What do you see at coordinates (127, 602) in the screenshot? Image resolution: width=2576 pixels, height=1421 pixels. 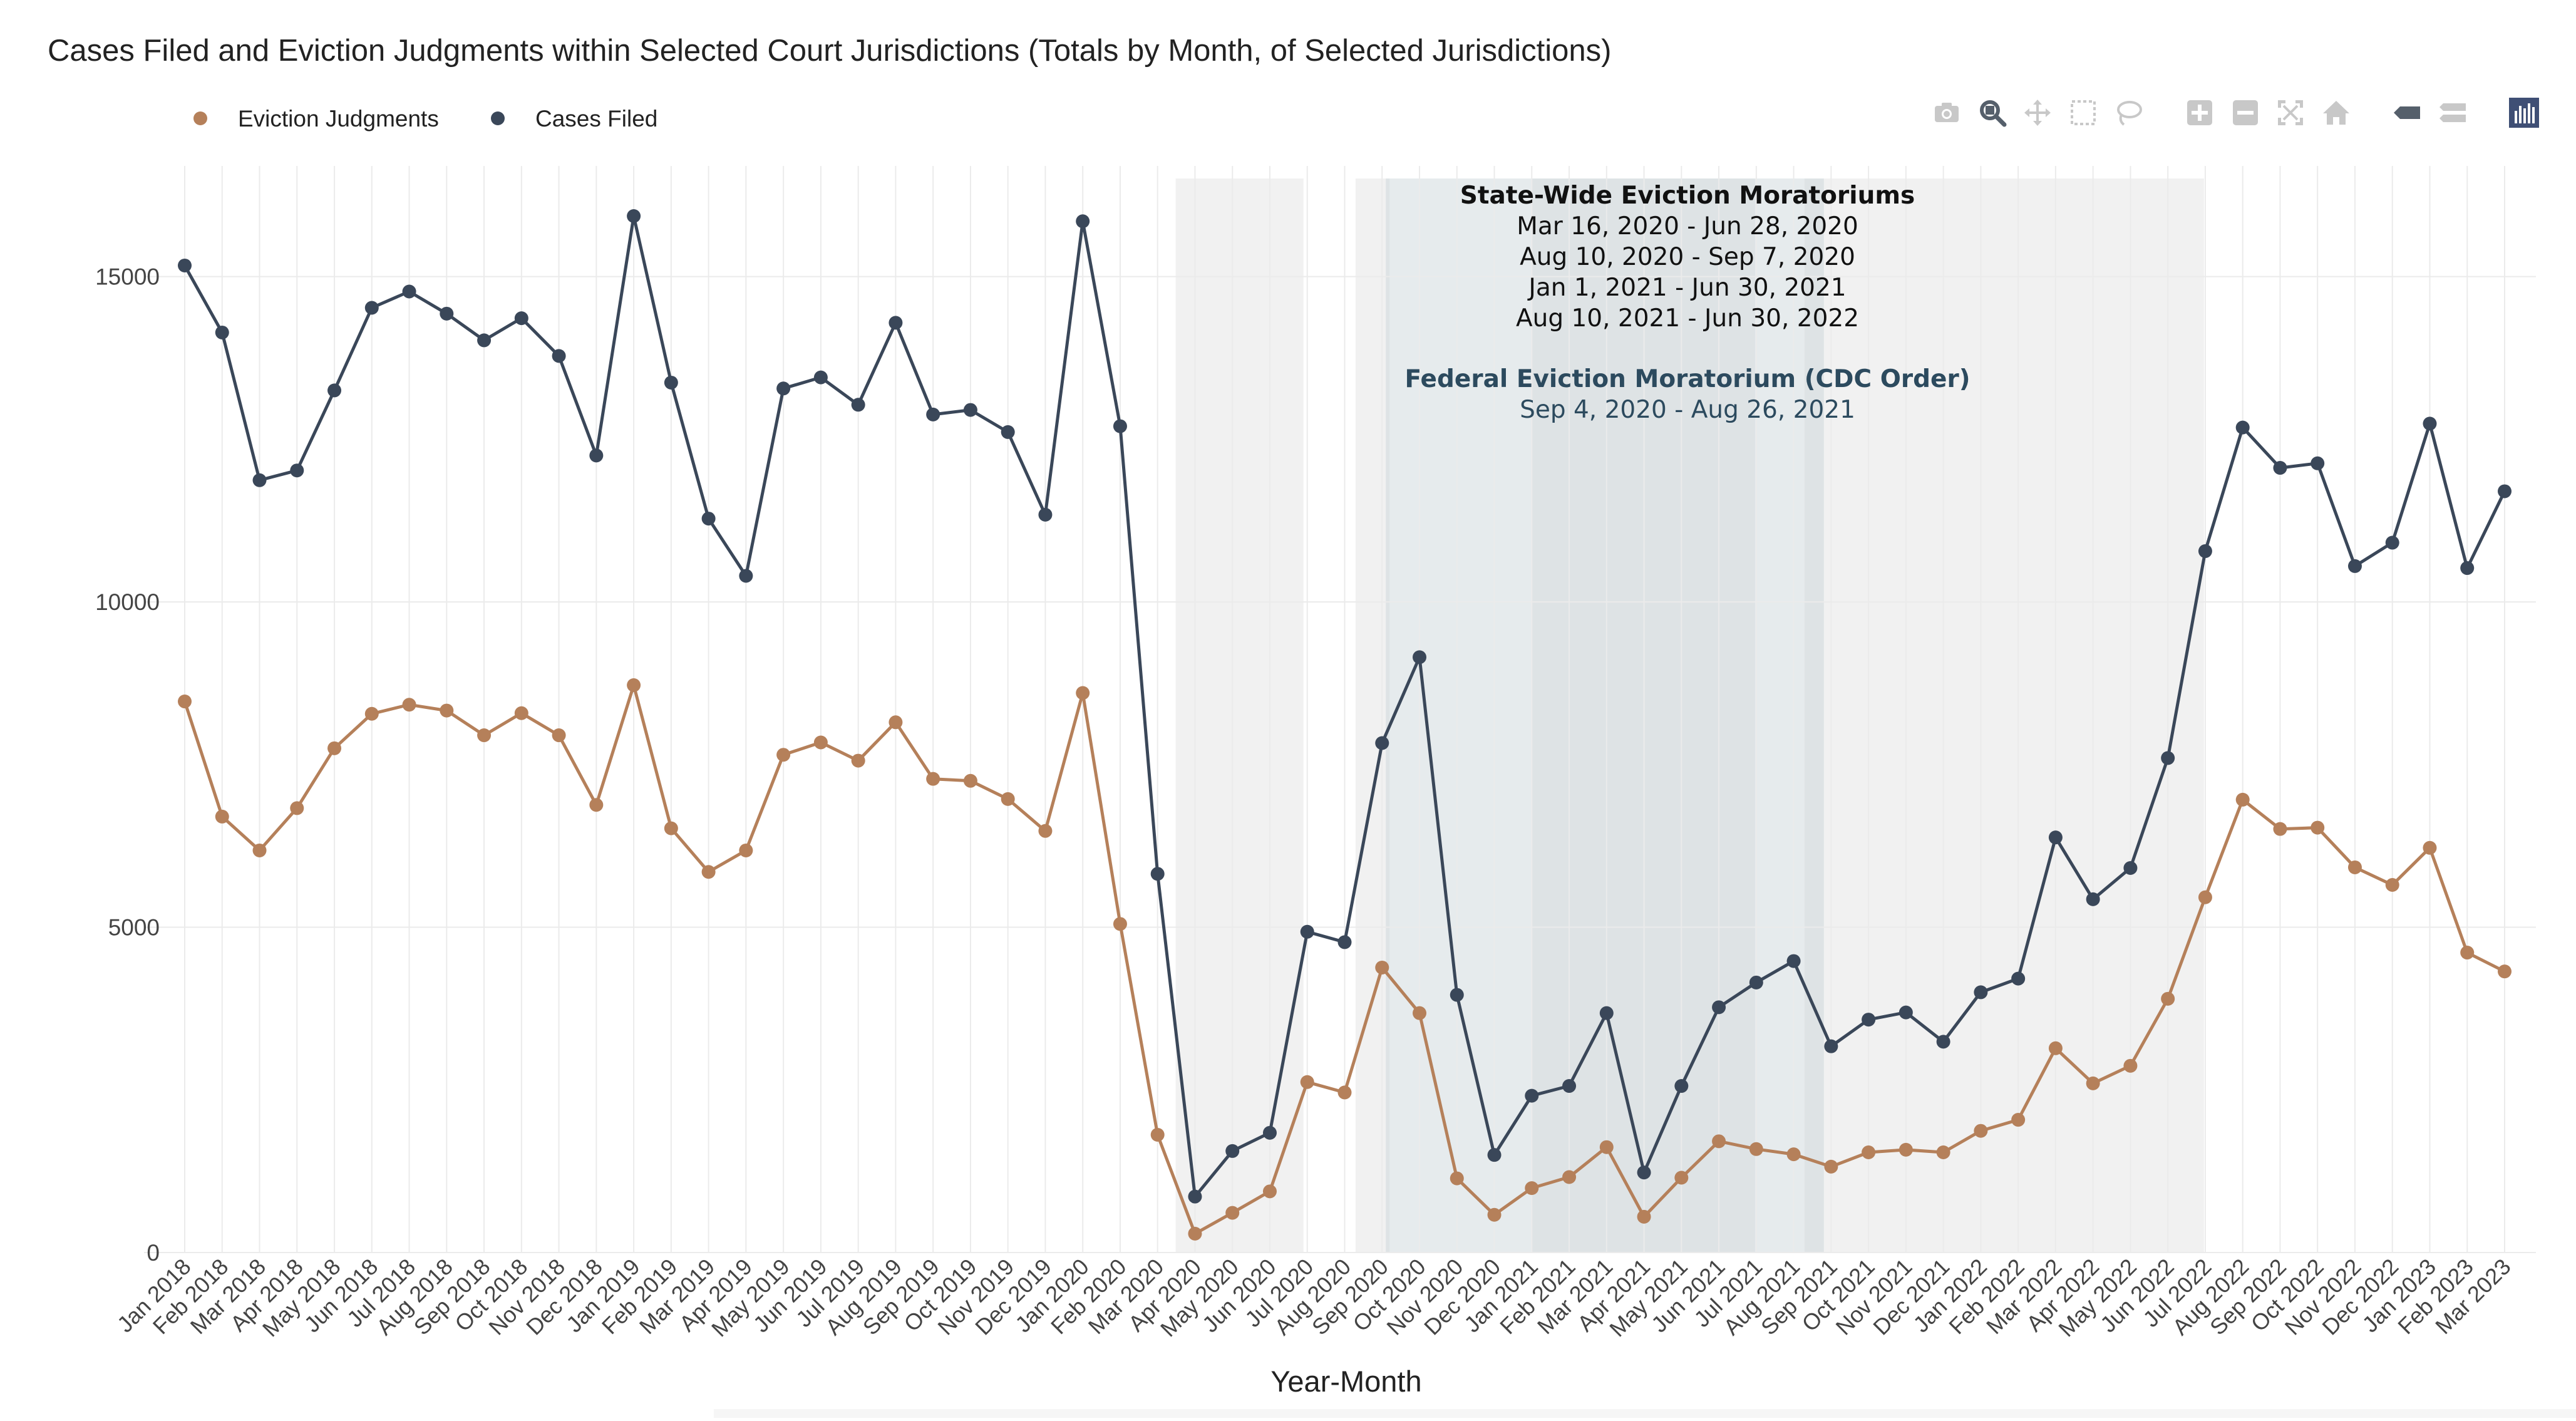 I see `y-tick-label: 10000` at bounding box center [127, 602].